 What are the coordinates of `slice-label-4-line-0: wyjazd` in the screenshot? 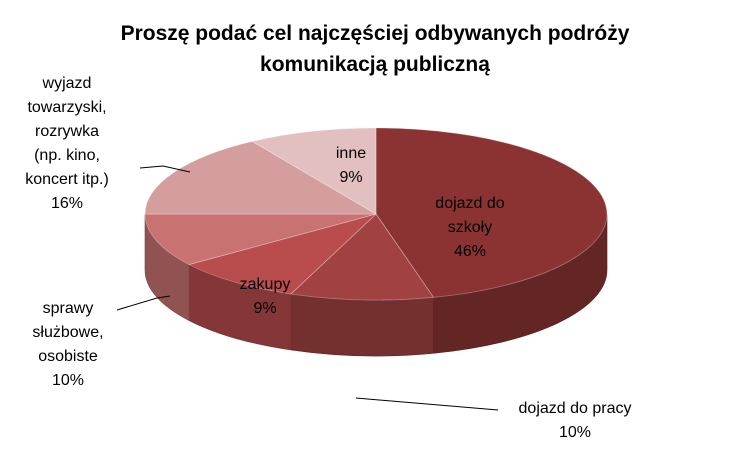 It's located at (67, 83).